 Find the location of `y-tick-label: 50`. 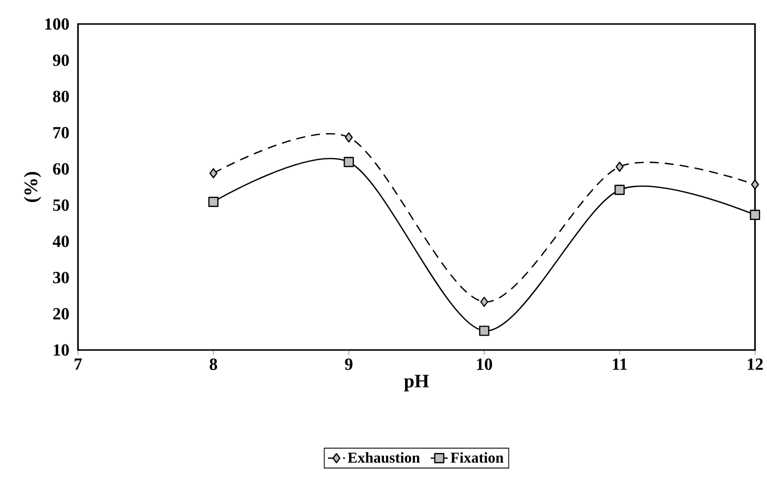

y-tick-label: 50 is located at coordinates (61, 205).